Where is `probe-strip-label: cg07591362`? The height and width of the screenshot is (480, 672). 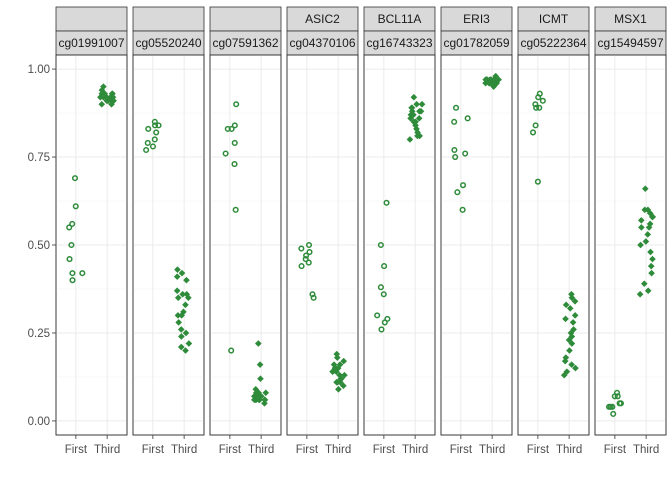
probe-strip-label: cg07591362 is located at coordinates (245, 43).